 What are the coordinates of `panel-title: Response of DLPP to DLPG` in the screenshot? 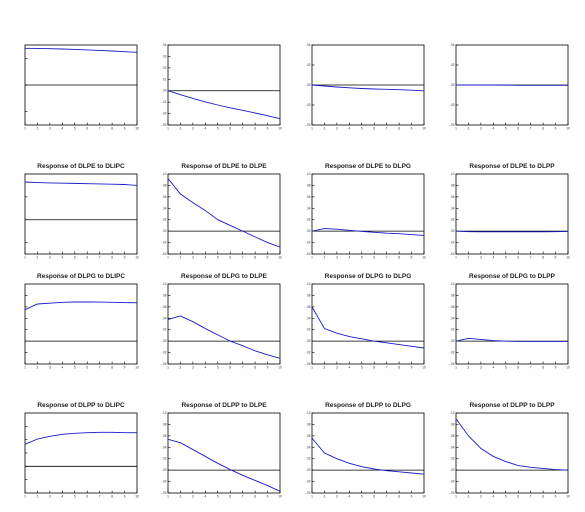 It's located at (368, 405).